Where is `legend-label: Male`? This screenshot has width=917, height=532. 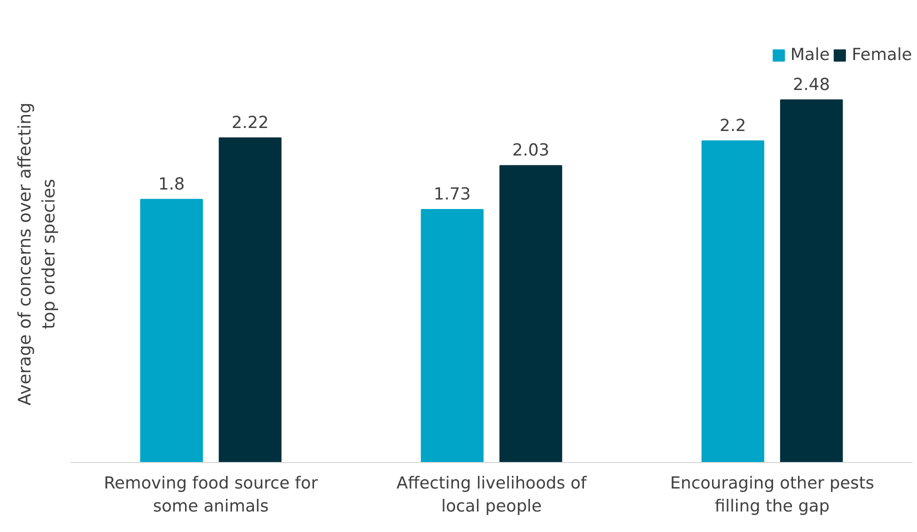
legend-label: Male is located at coordinates (810, 54).